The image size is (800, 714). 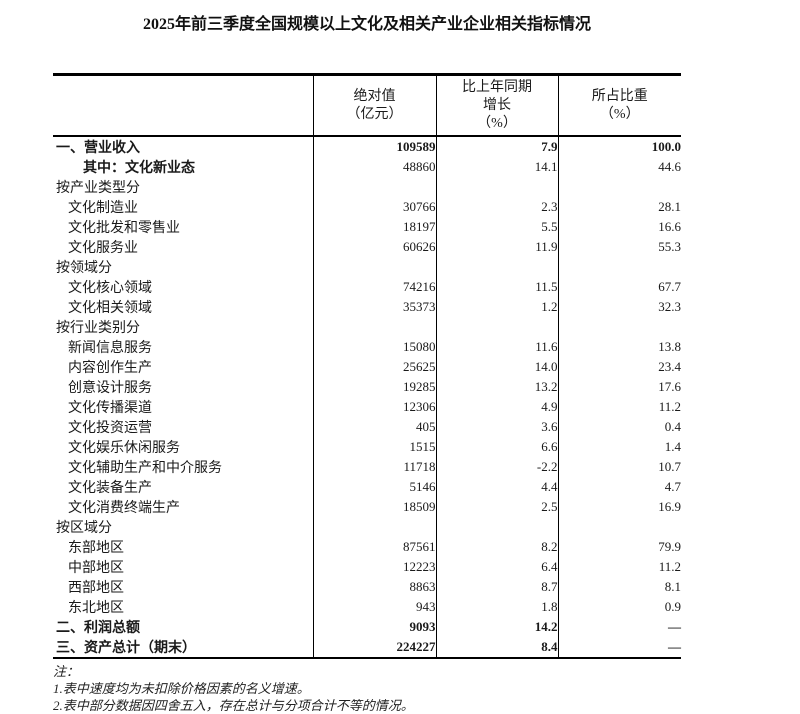 What do you see at coordinates (367, 427) in the screenshot?
I see `table-row: 文化投资运营 405 3.6 0.4` at bounding box center [367, 427].